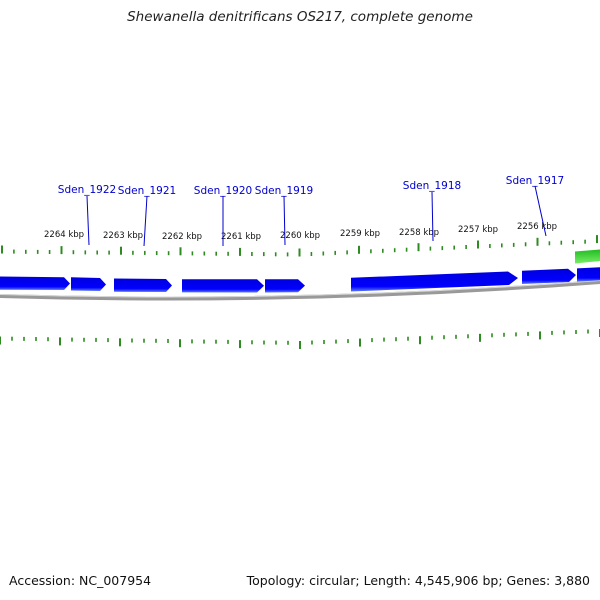 The image size is (600, 600). I want to click on scale-label: 2261 kbp, so click(241, 237).